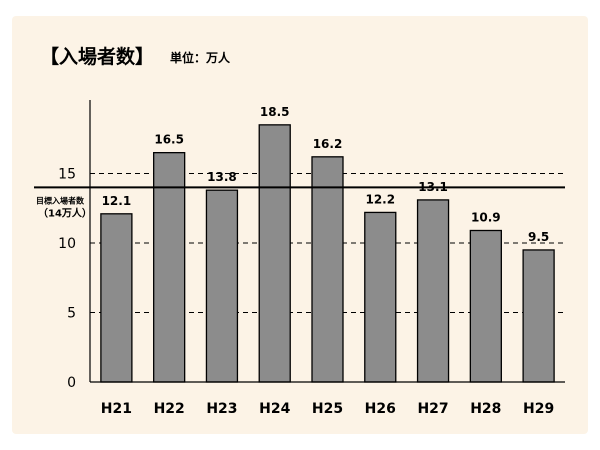 The height and width of the screenshot is (450, 600). I want to click on x-tick-label: H21, so click(116, 409).